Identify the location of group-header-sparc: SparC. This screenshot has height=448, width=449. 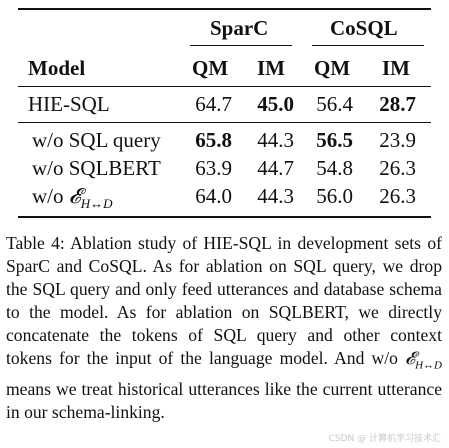
(239, 28).